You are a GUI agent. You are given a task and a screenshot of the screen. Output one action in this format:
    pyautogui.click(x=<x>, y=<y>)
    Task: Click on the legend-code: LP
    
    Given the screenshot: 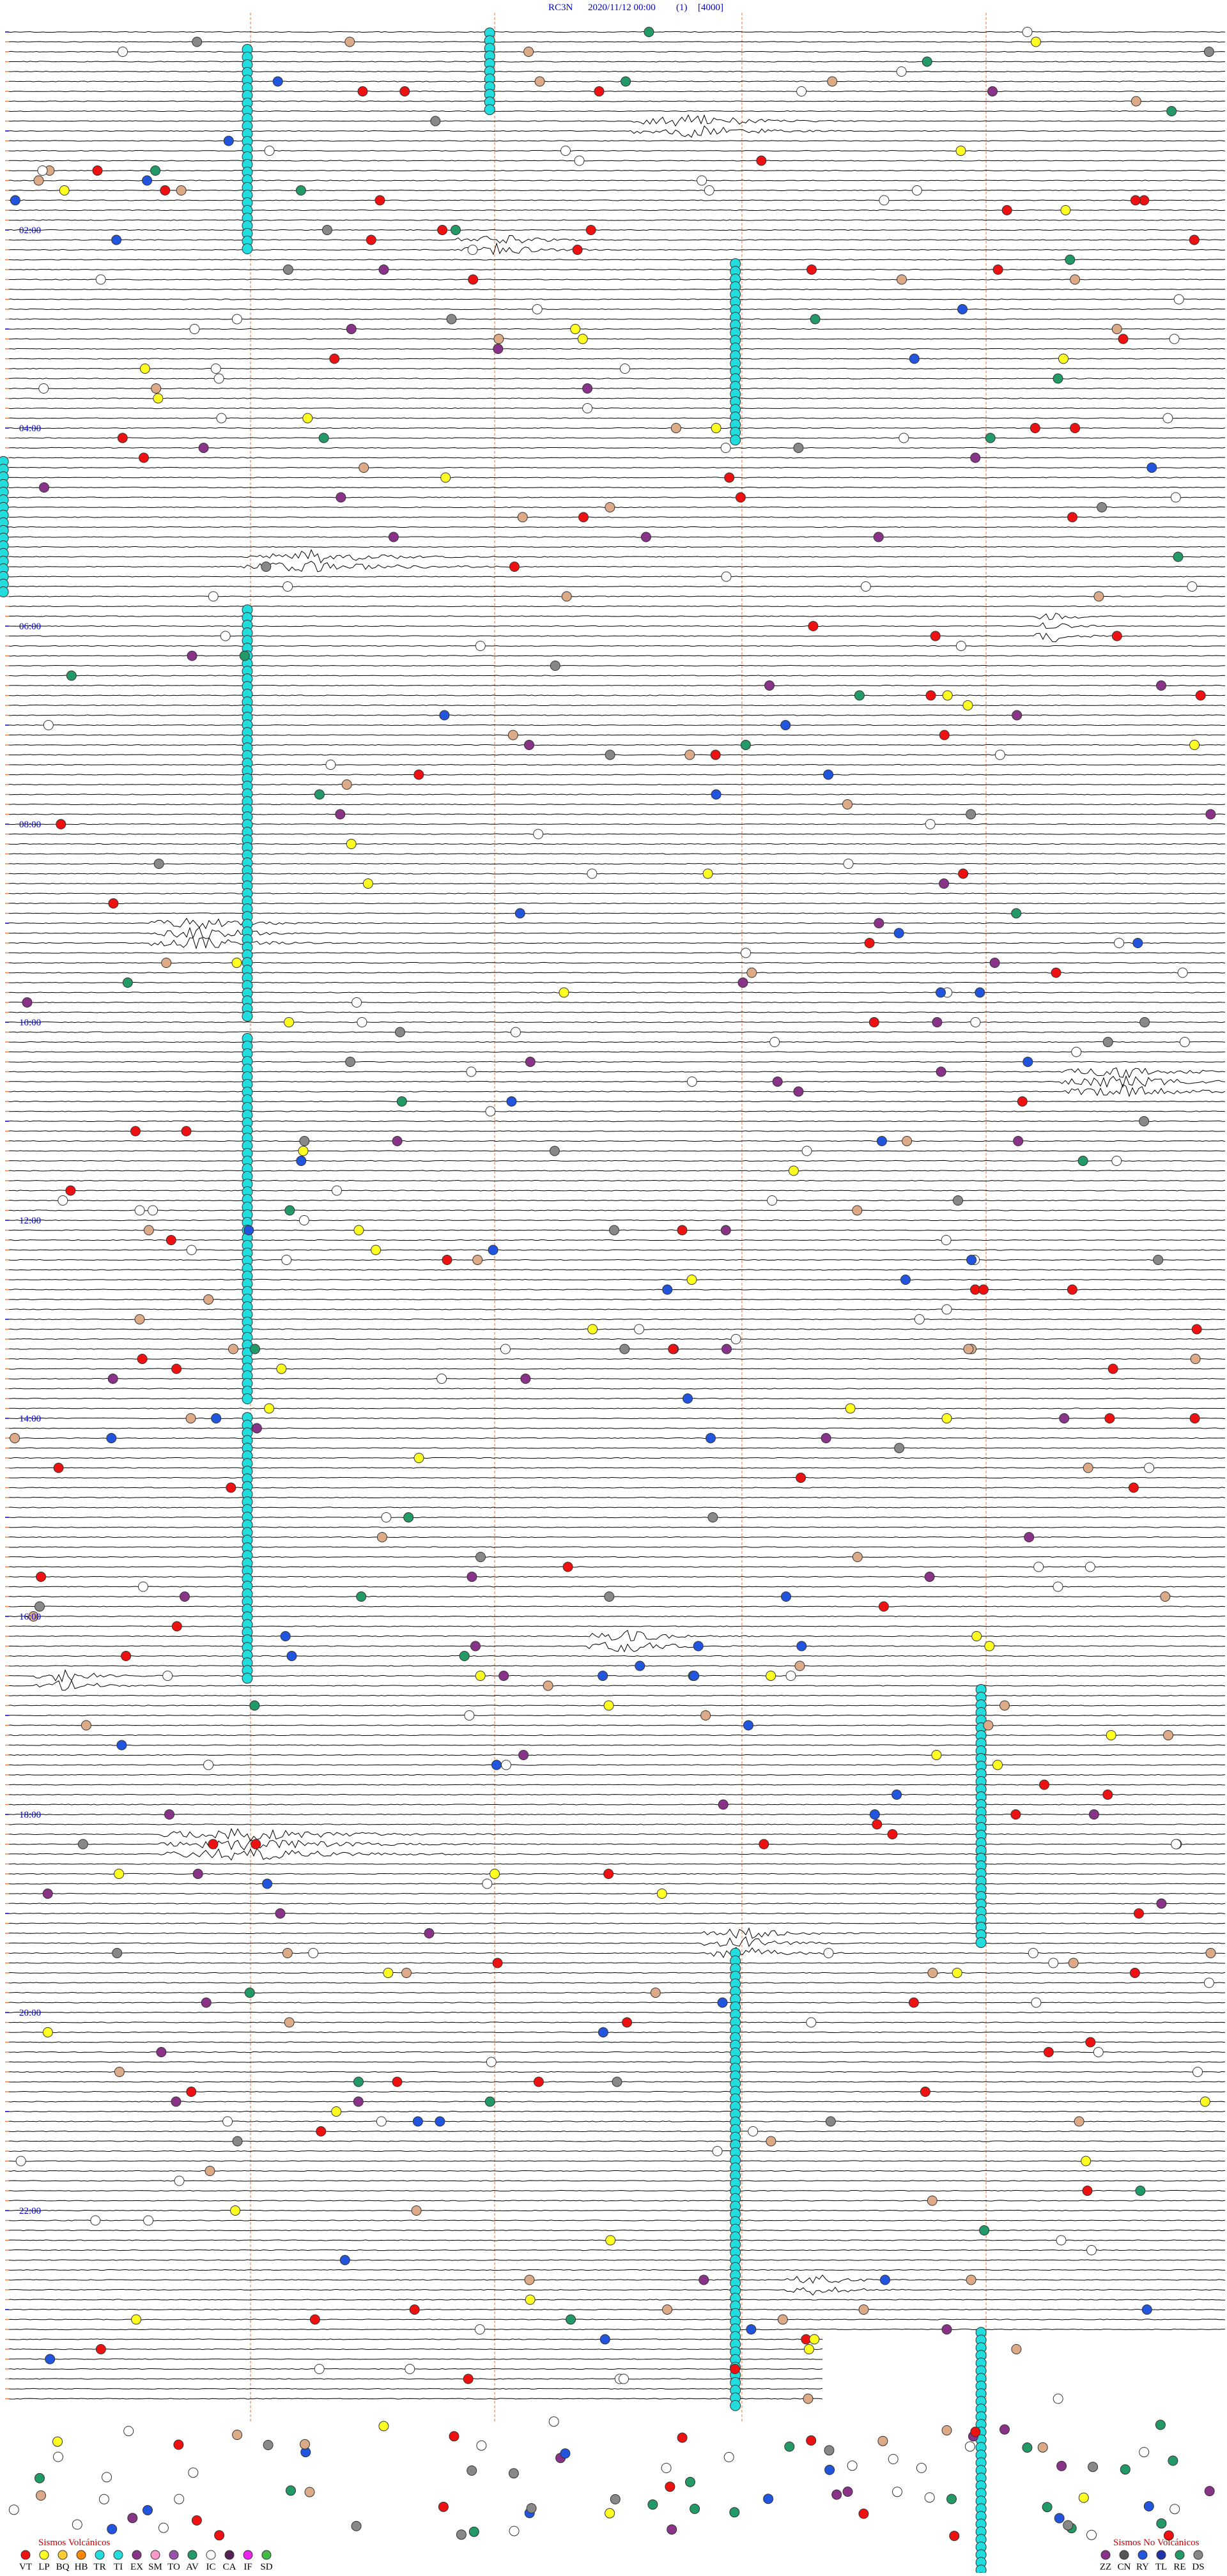 What is the action you would take?
    pyautogui.click(x=44, y=2567)
    